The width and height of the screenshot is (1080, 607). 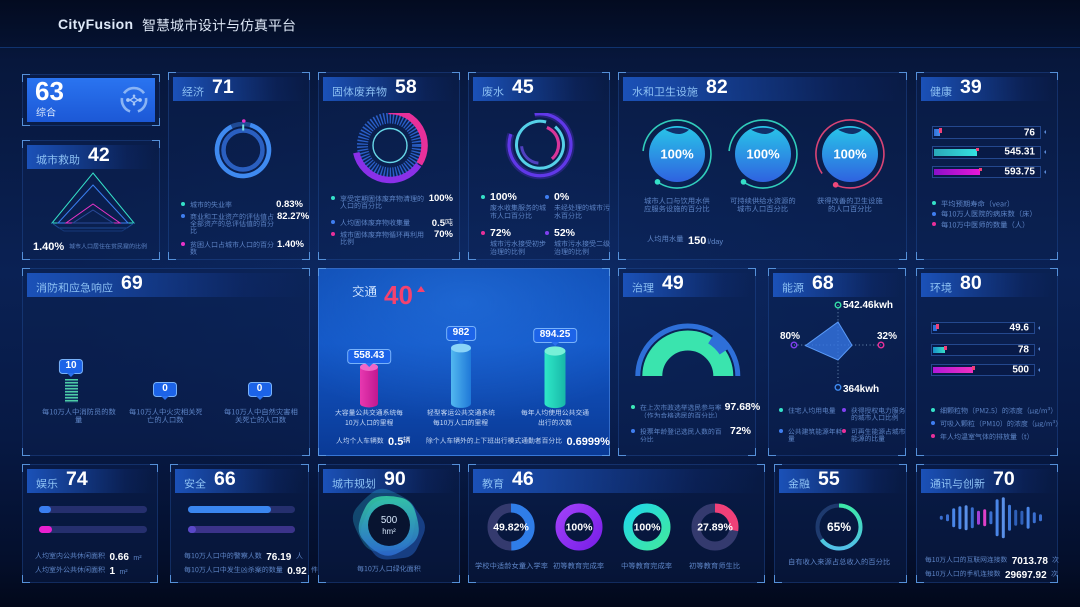 What do you see at coordinates (389, 531) in the screenshot?
I see `svg-text: hm²` at bounding box center [389, 531].